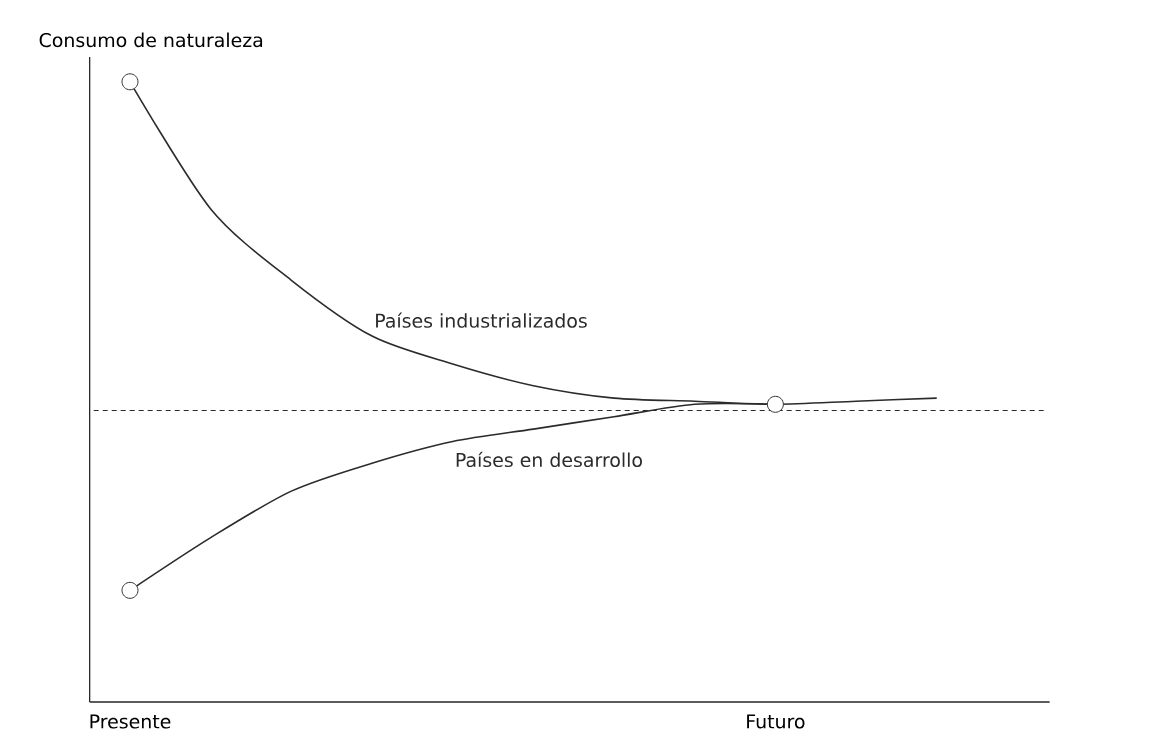 The height and width of the screenshot is (735, 1168). Describe the element at coordinates (481, 320) in the screenshot. I see `series-label: Países industrializados` at that location.